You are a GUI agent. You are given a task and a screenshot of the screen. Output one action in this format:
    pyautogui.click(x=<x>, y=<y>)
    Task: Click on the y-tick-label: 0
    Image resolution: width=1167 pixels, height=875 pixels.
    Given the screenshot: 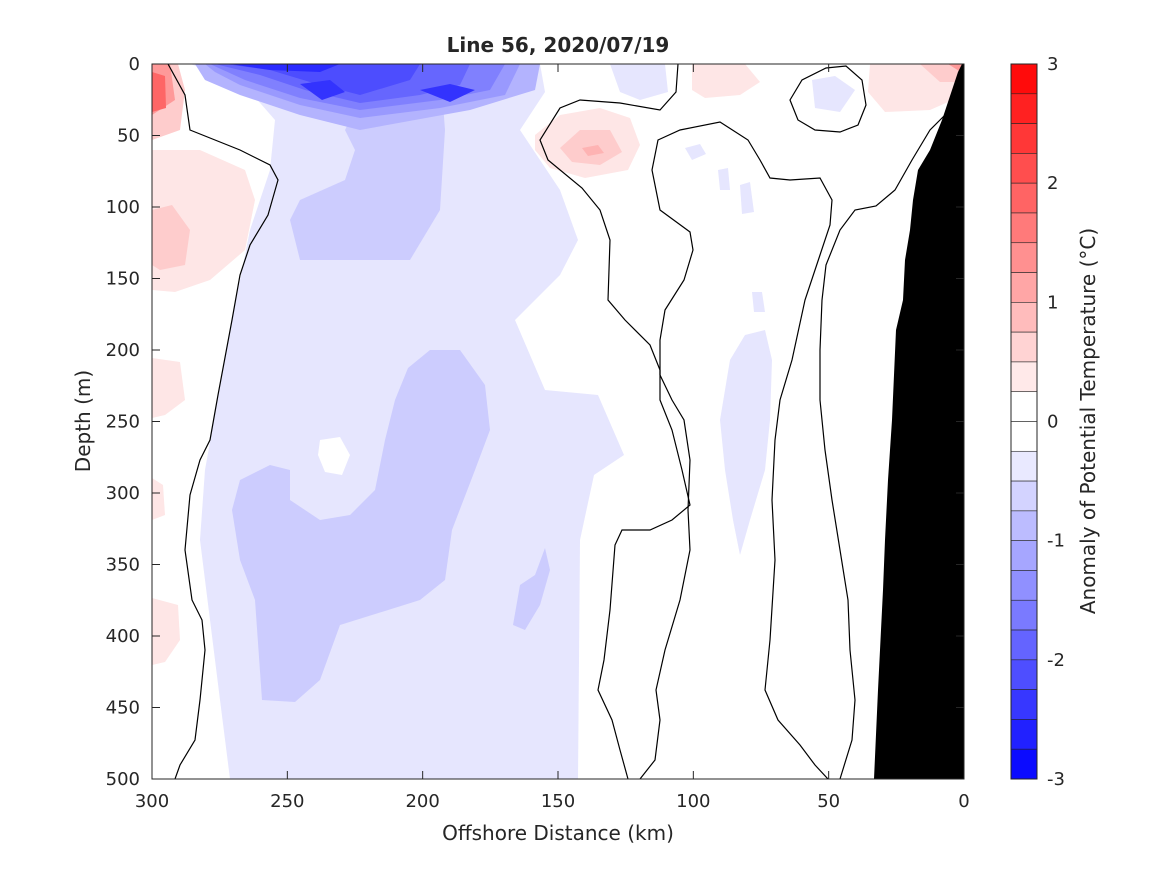 What is the action you would take?
    pyautogui.click(x=134, y=64)
    